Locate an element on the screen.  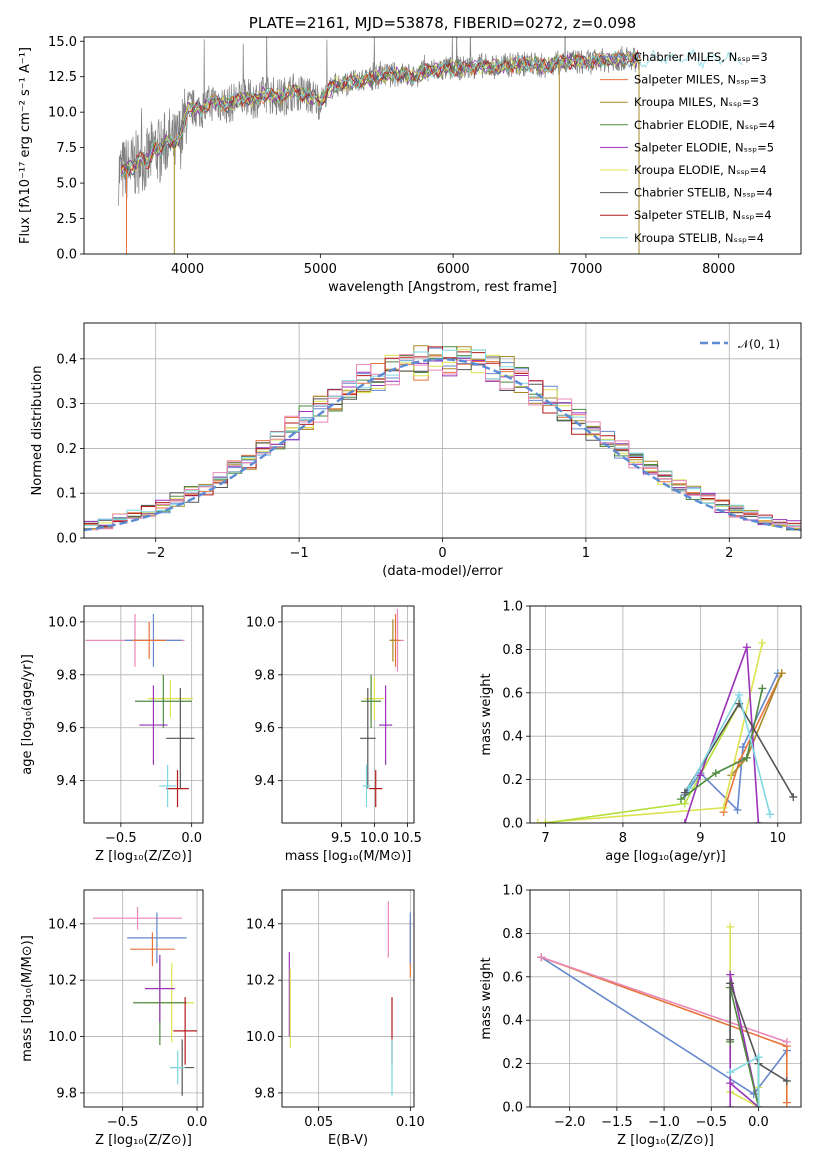
normal-curve is located at coordinates (442, 445).